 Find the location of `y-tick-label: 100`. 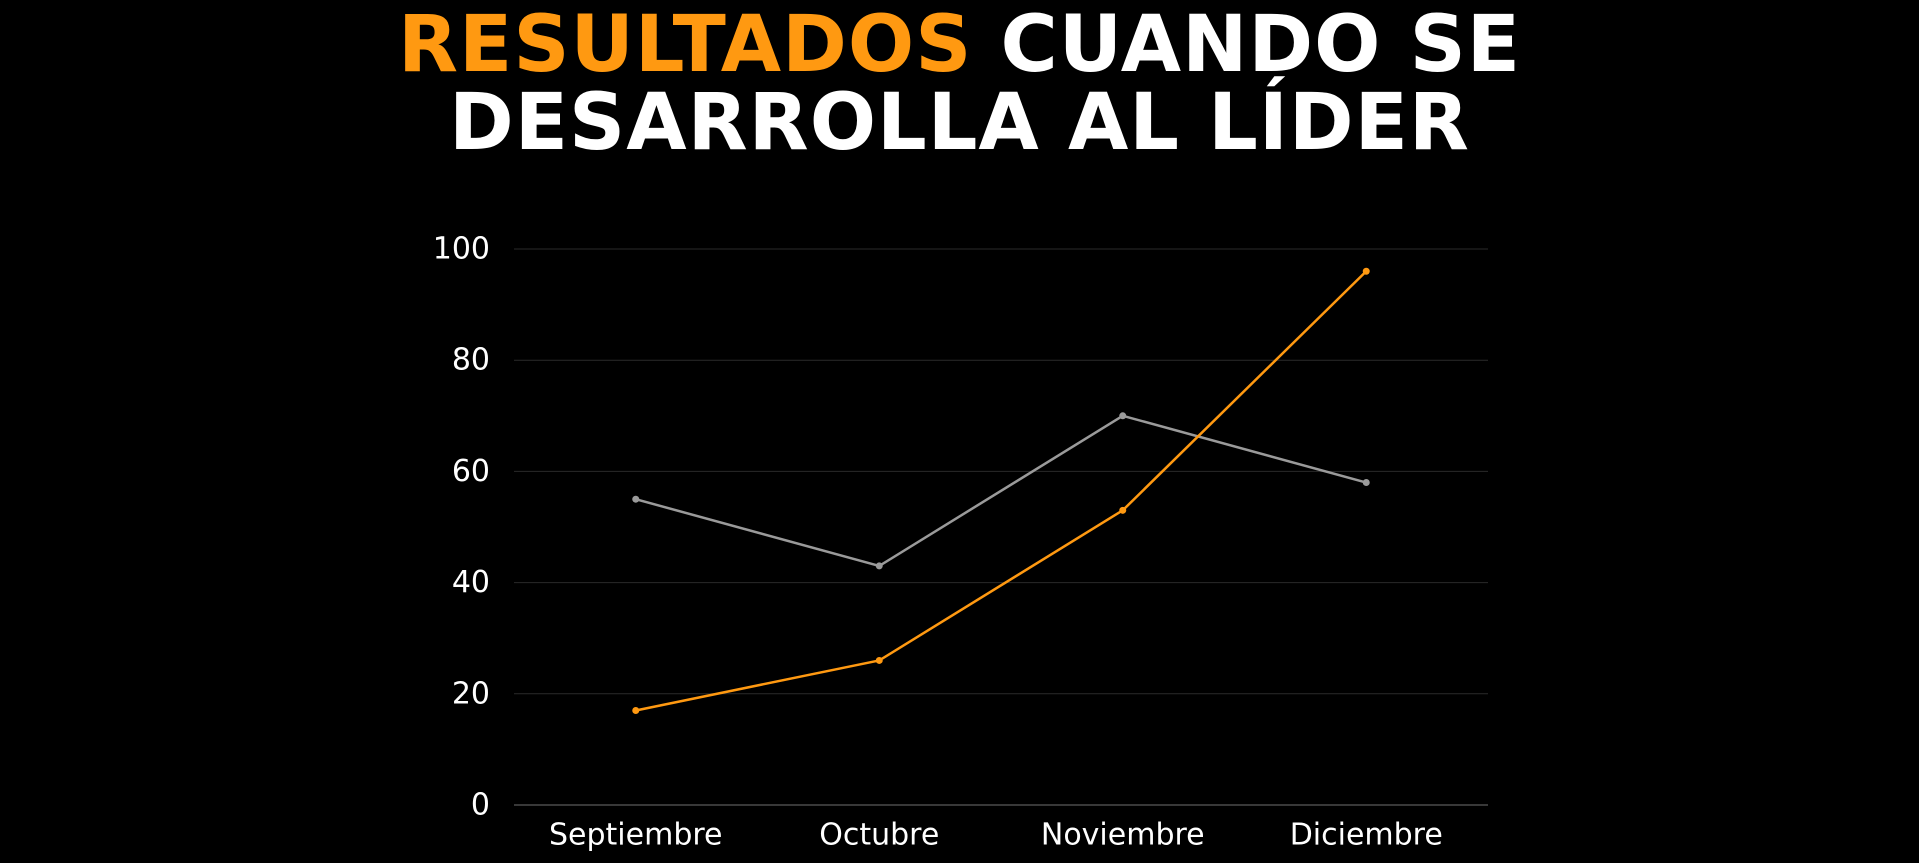

y-tick-label: 100 is located at coordinates (461, 249).